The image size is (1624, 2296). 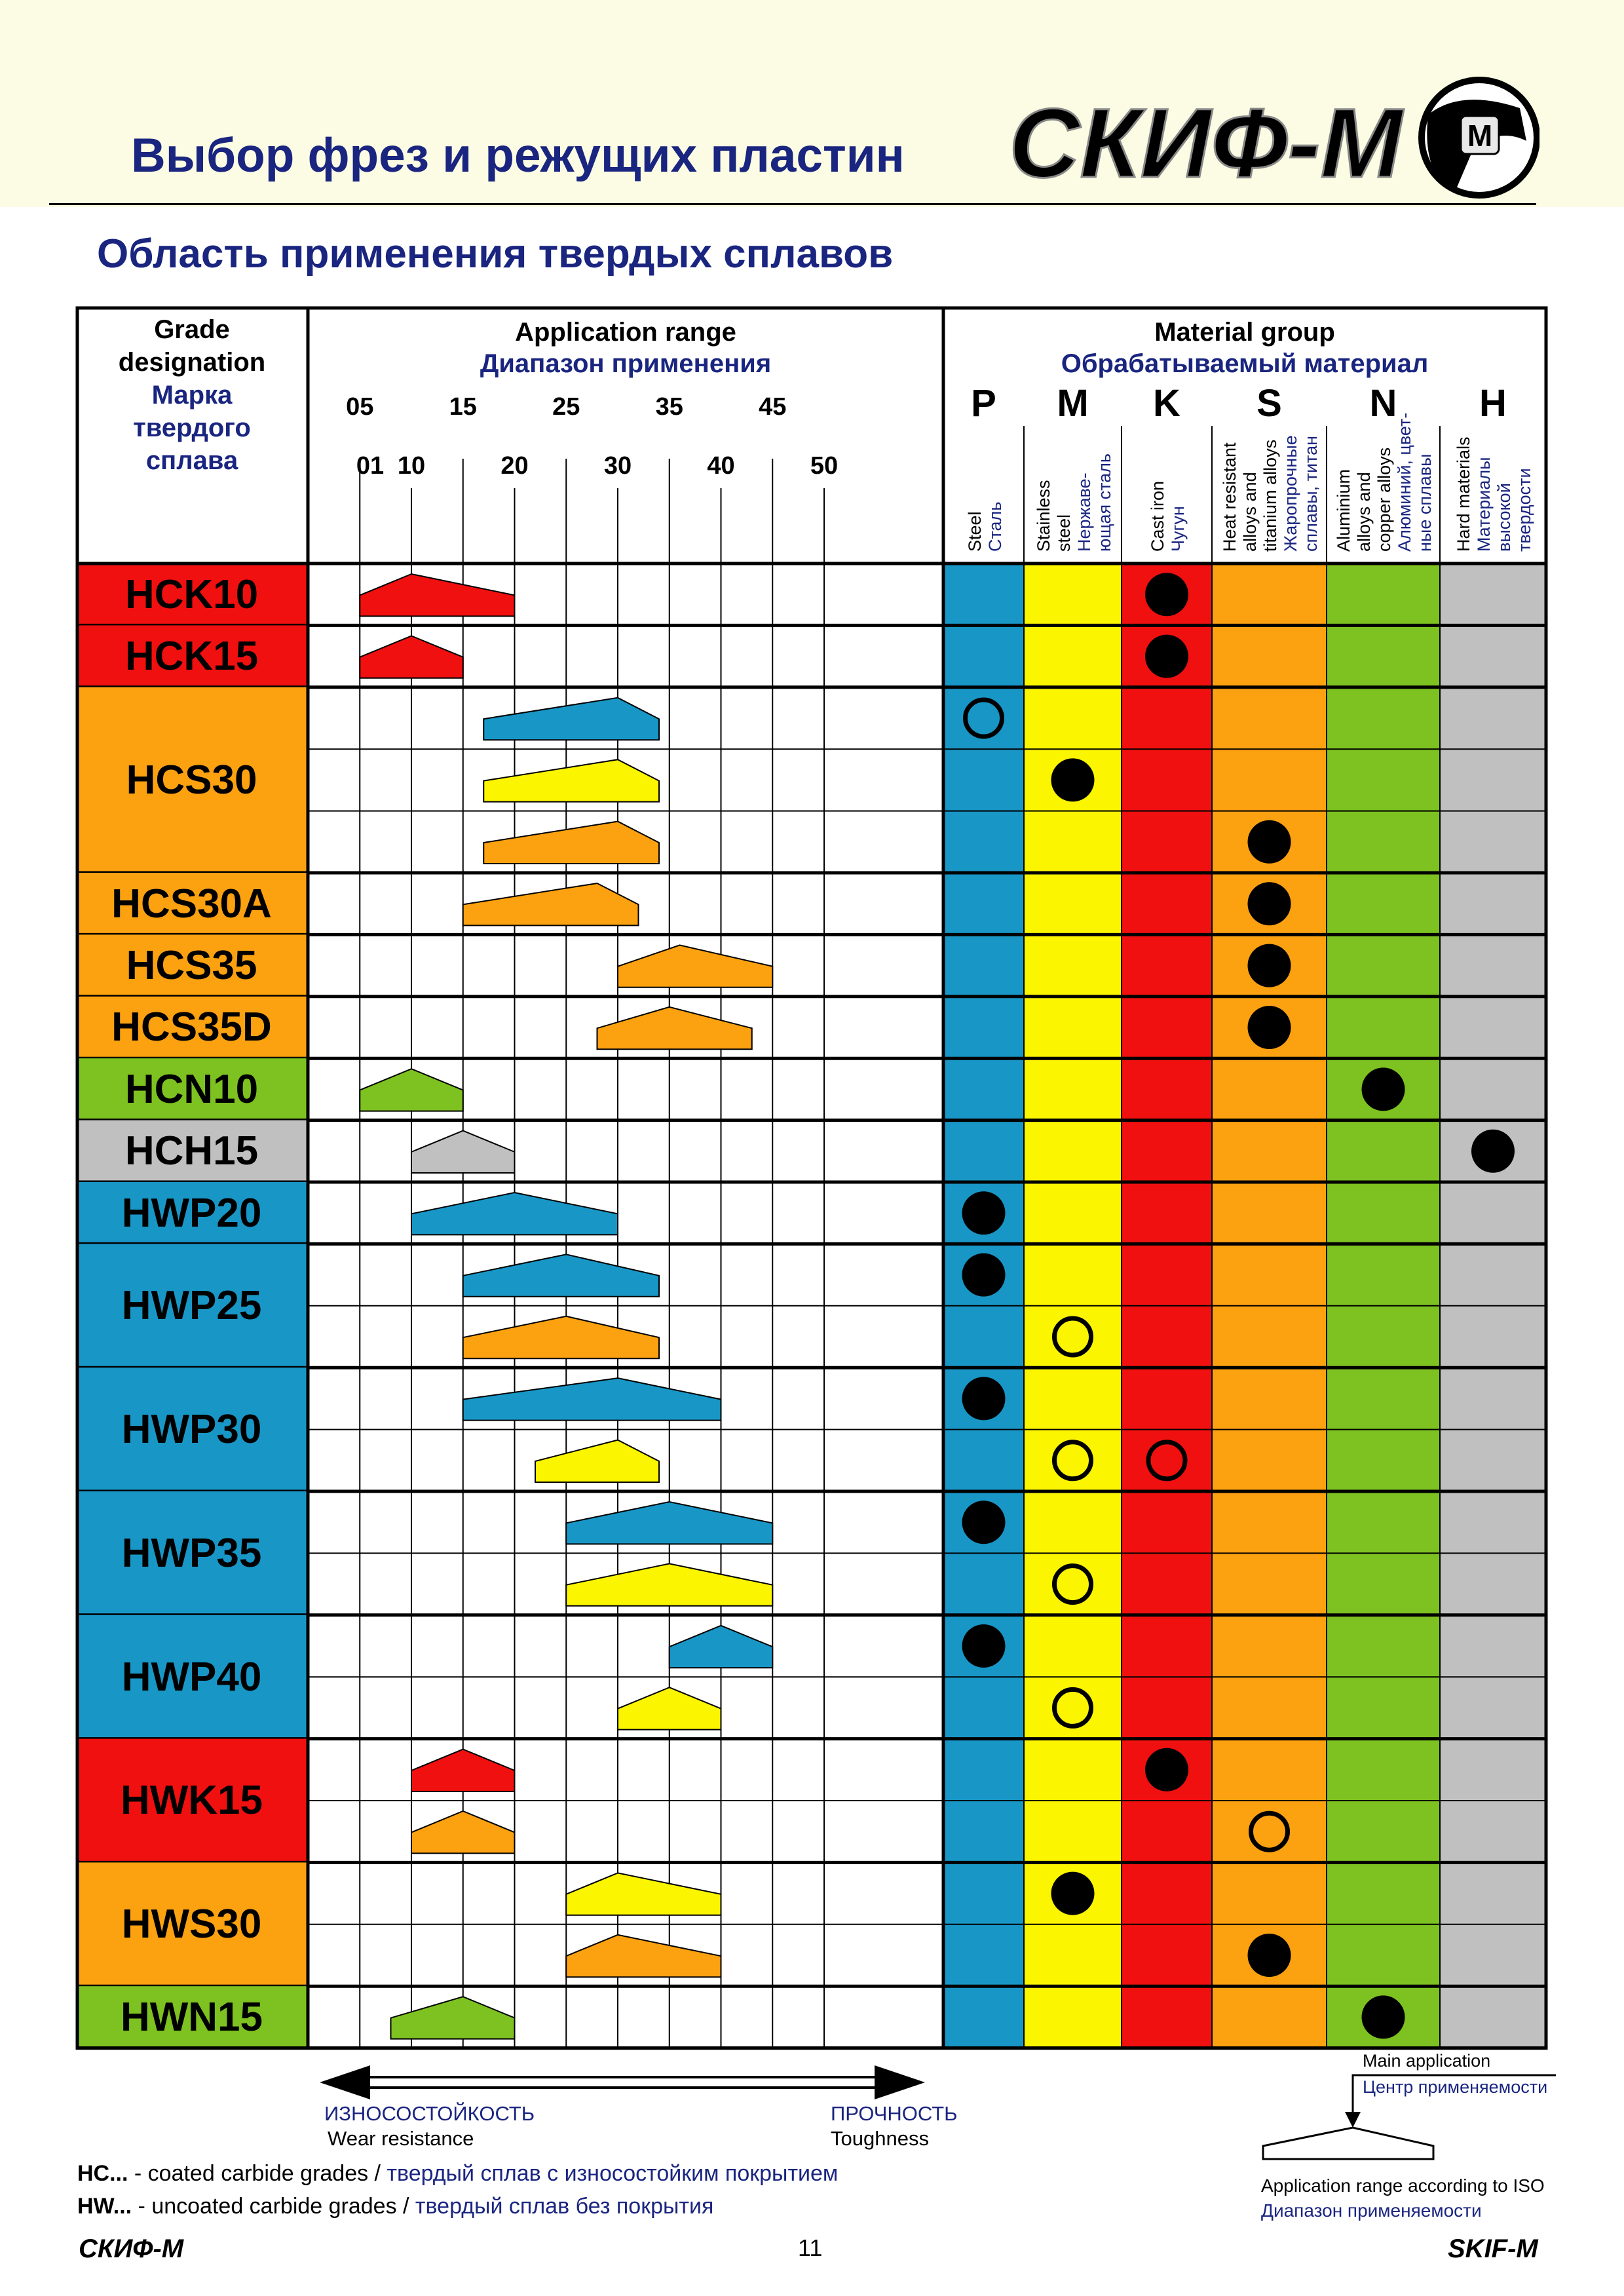 I want to click on iso-tick-top: 45, so click(x=773, y=407).